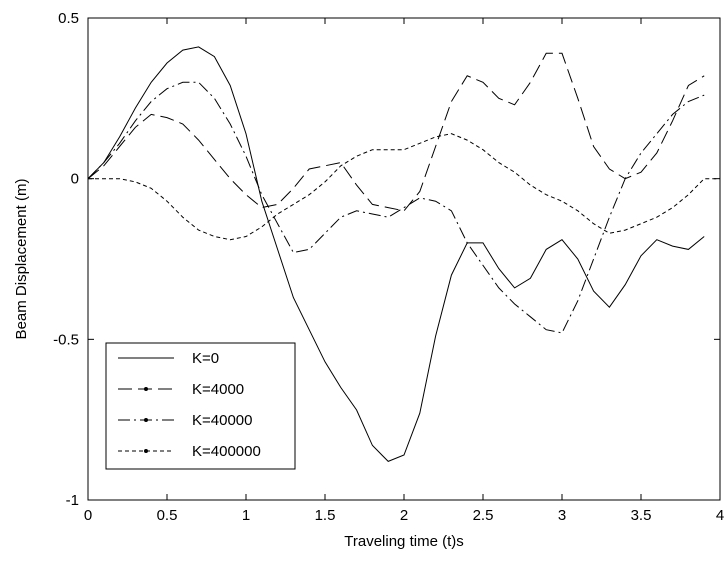 This screenshot has width=728, height=561. What do you see at coordinates (562, 515) in the screenshot?
I see `x-tick-label: 3` at bounding box center [562, 515].